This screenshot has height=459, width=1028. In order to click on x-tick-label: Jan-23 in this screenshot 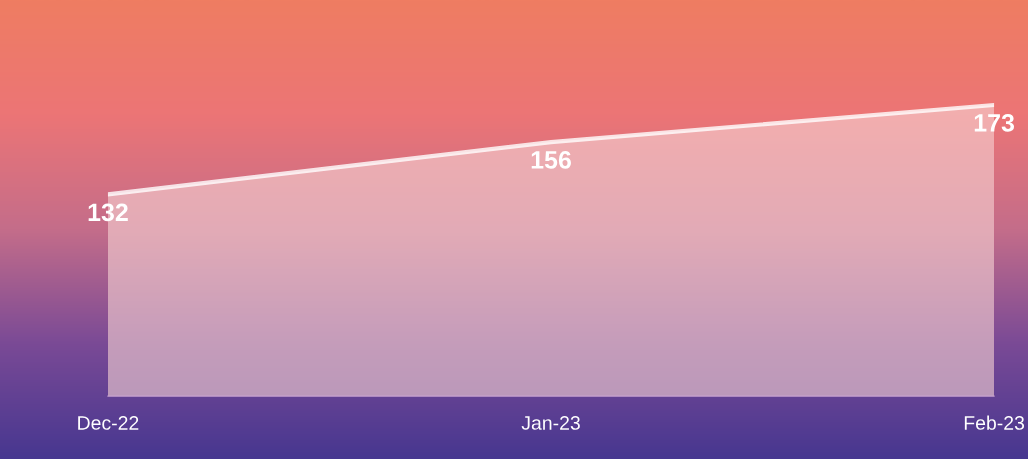, I will do `click(550, 423)`.